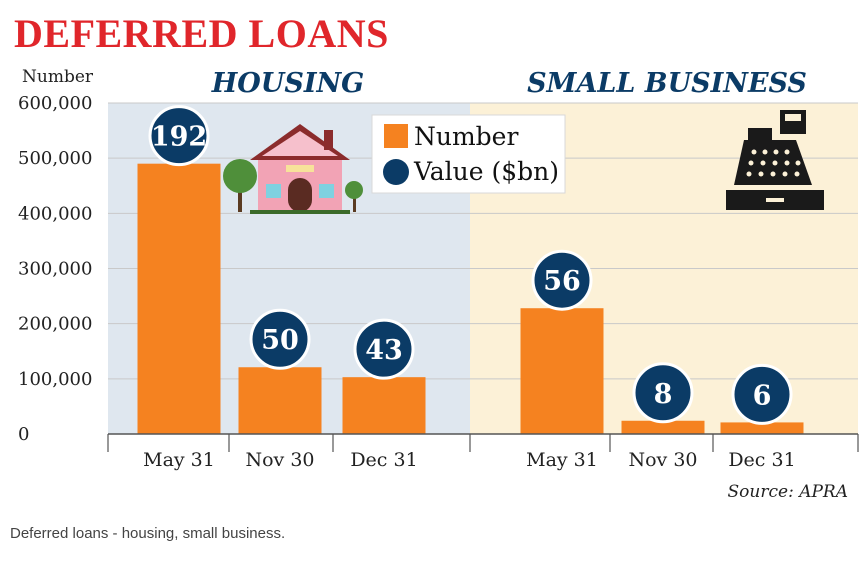  I want to click on y-tick-label: 400,000, so click(55, 213).